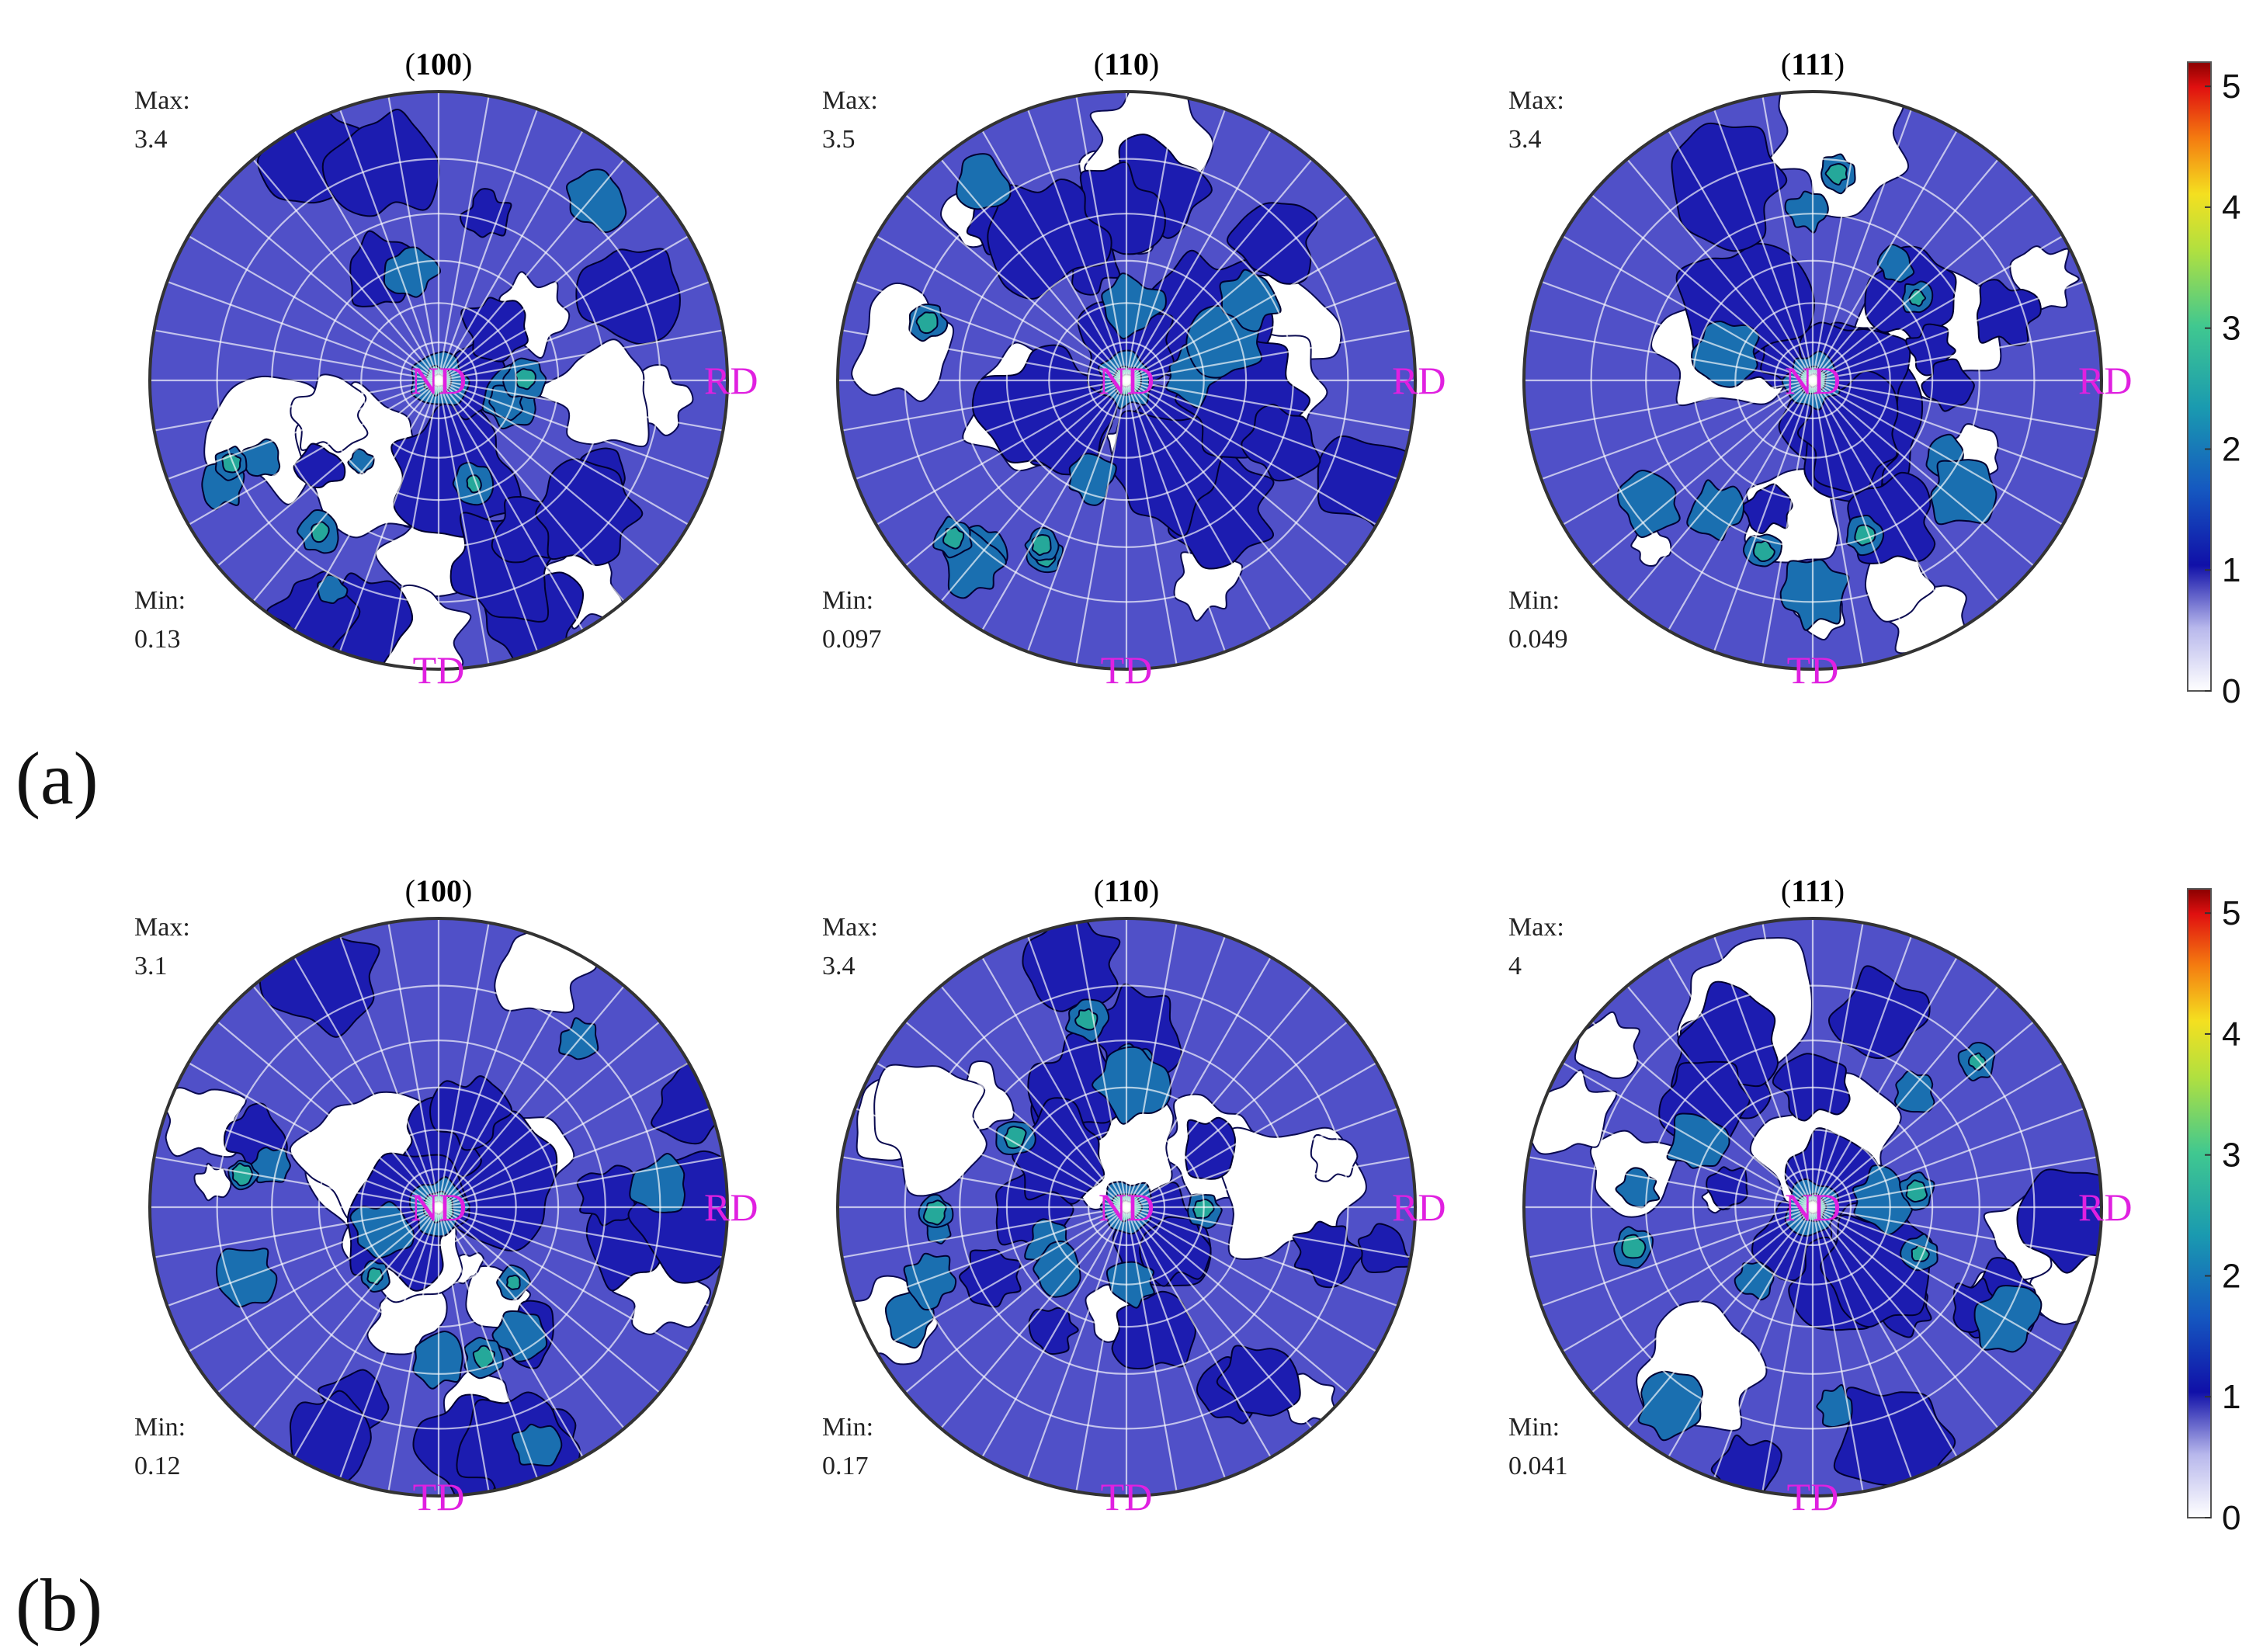  Describe the element at coordinates (151, 966) in the screenshot. I see `max-value: 3.1` at that location.